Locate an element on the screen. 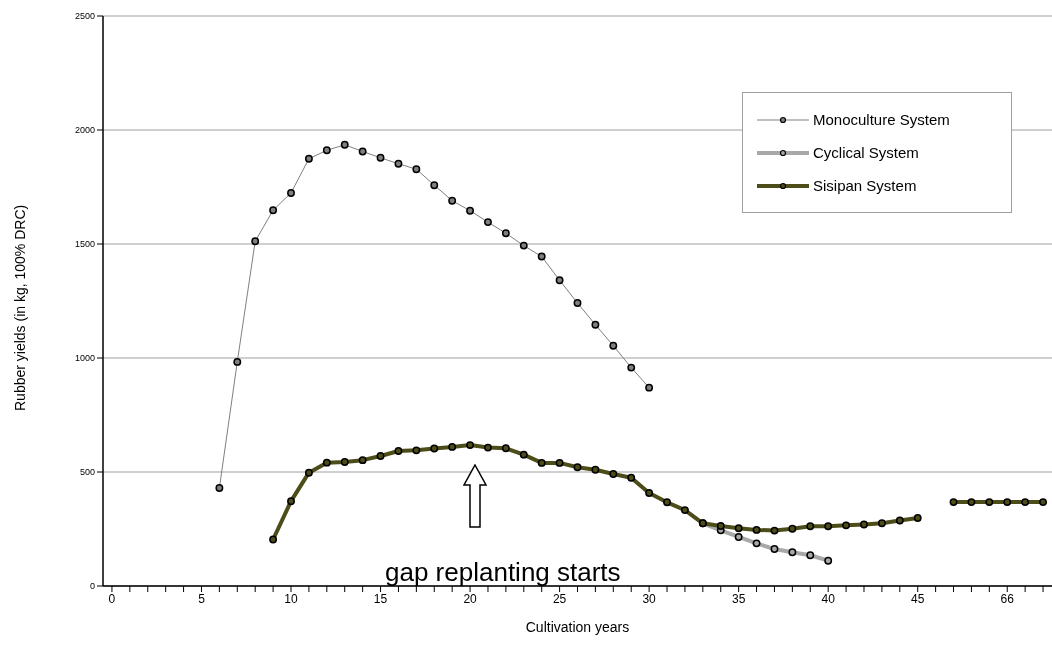 Image resolution: width=1052 pixels, height=647 pixels. x-axis-title: Cultivation years is located at coordinates (577, 627).